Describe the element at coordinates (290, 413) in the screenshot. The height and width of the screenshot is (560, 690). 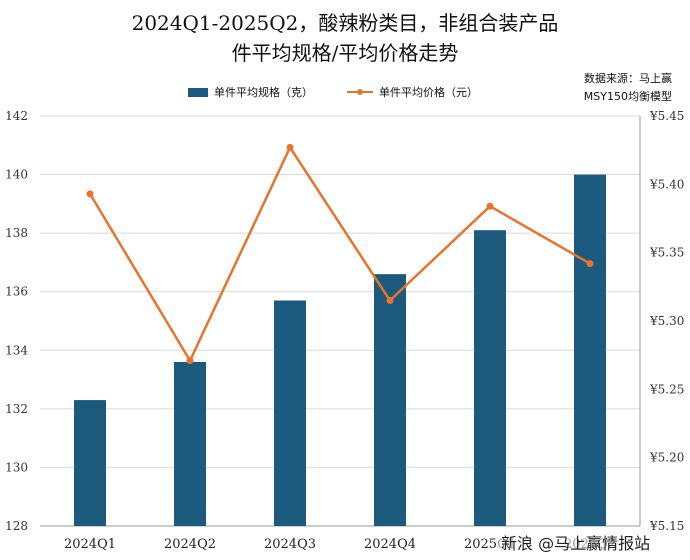
I see `bar-2024Q3` at that location.